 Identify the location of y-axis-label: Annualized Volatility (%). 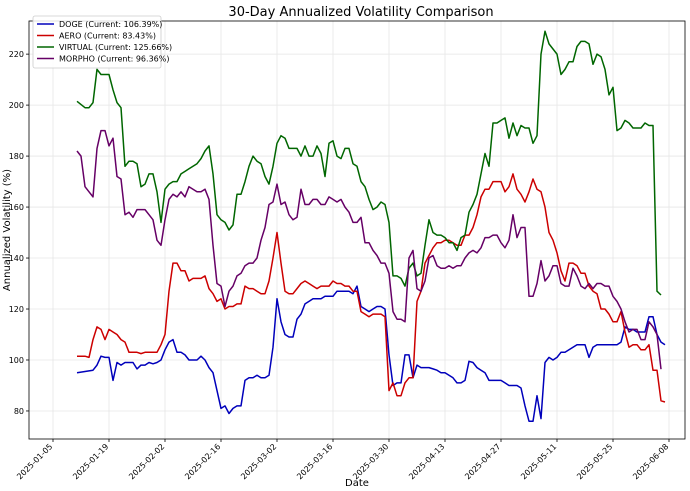
(7, 230).